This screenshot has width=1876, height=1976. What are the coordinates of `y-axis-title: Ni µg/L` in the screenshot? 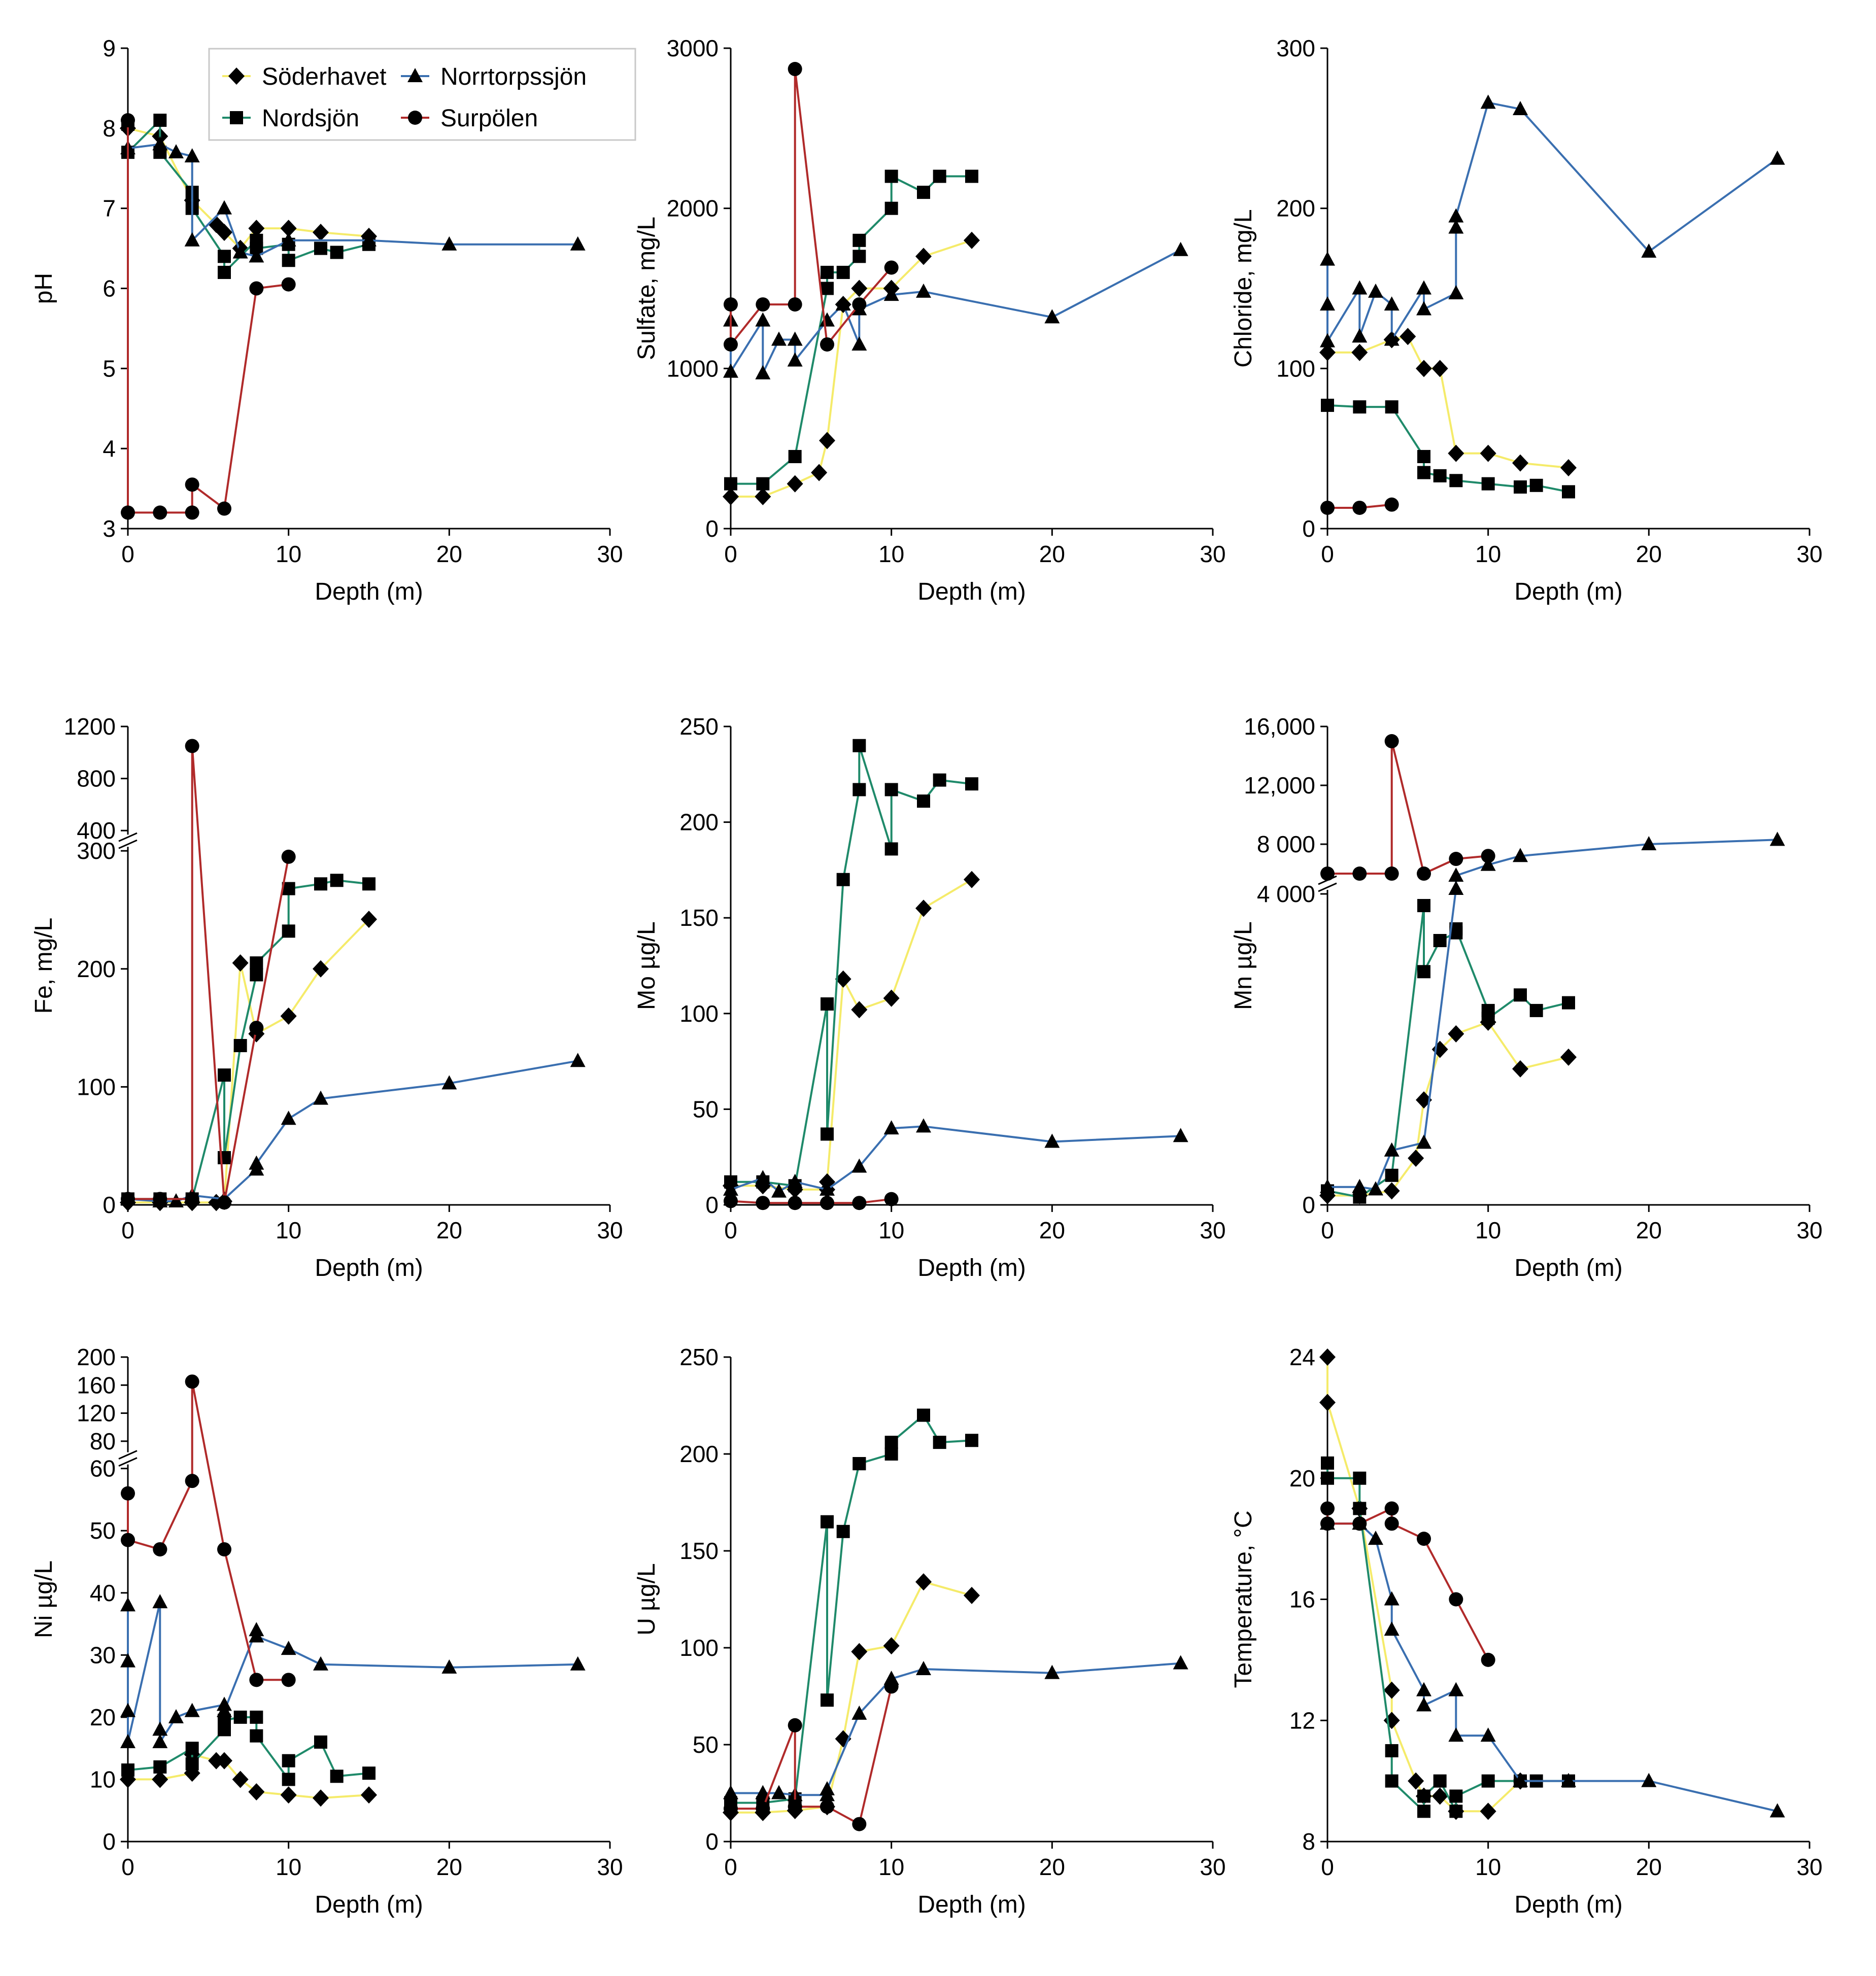 It's located at (43, 1600).